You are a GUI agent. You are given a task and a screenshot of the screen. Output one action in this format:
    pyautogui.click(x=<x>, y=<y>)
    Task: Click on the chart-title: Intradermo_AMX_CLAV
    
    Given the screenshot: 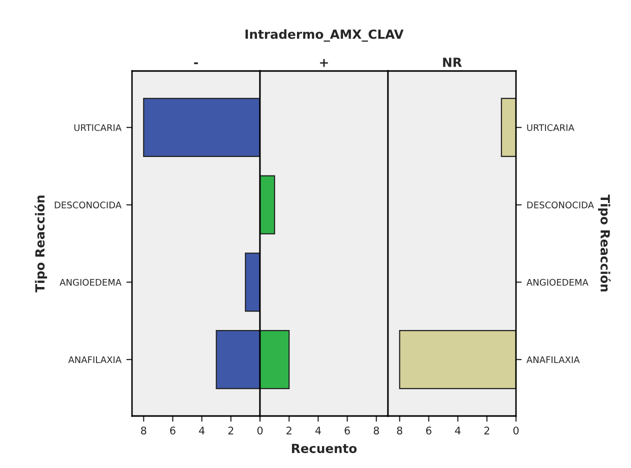 What is the action you would take?
    pyautogui.click(x=325, y=35)
    